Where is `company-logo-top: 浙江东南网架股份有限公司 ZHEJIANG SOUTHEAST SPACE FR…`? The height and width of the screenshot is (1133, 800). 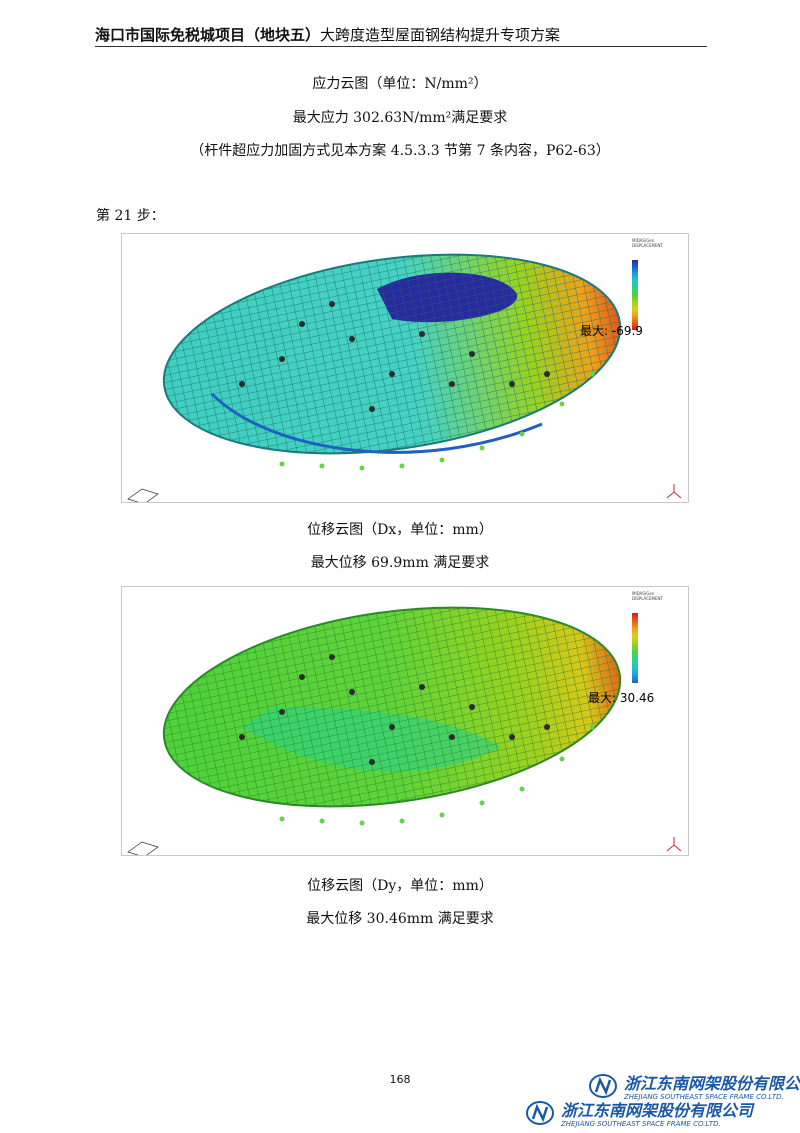
company-logo-top: 浙江东南网架股份有限公司 ZHEJIANG SOUTHEAST SPACE FR… is located at coordinates (694, 1088).